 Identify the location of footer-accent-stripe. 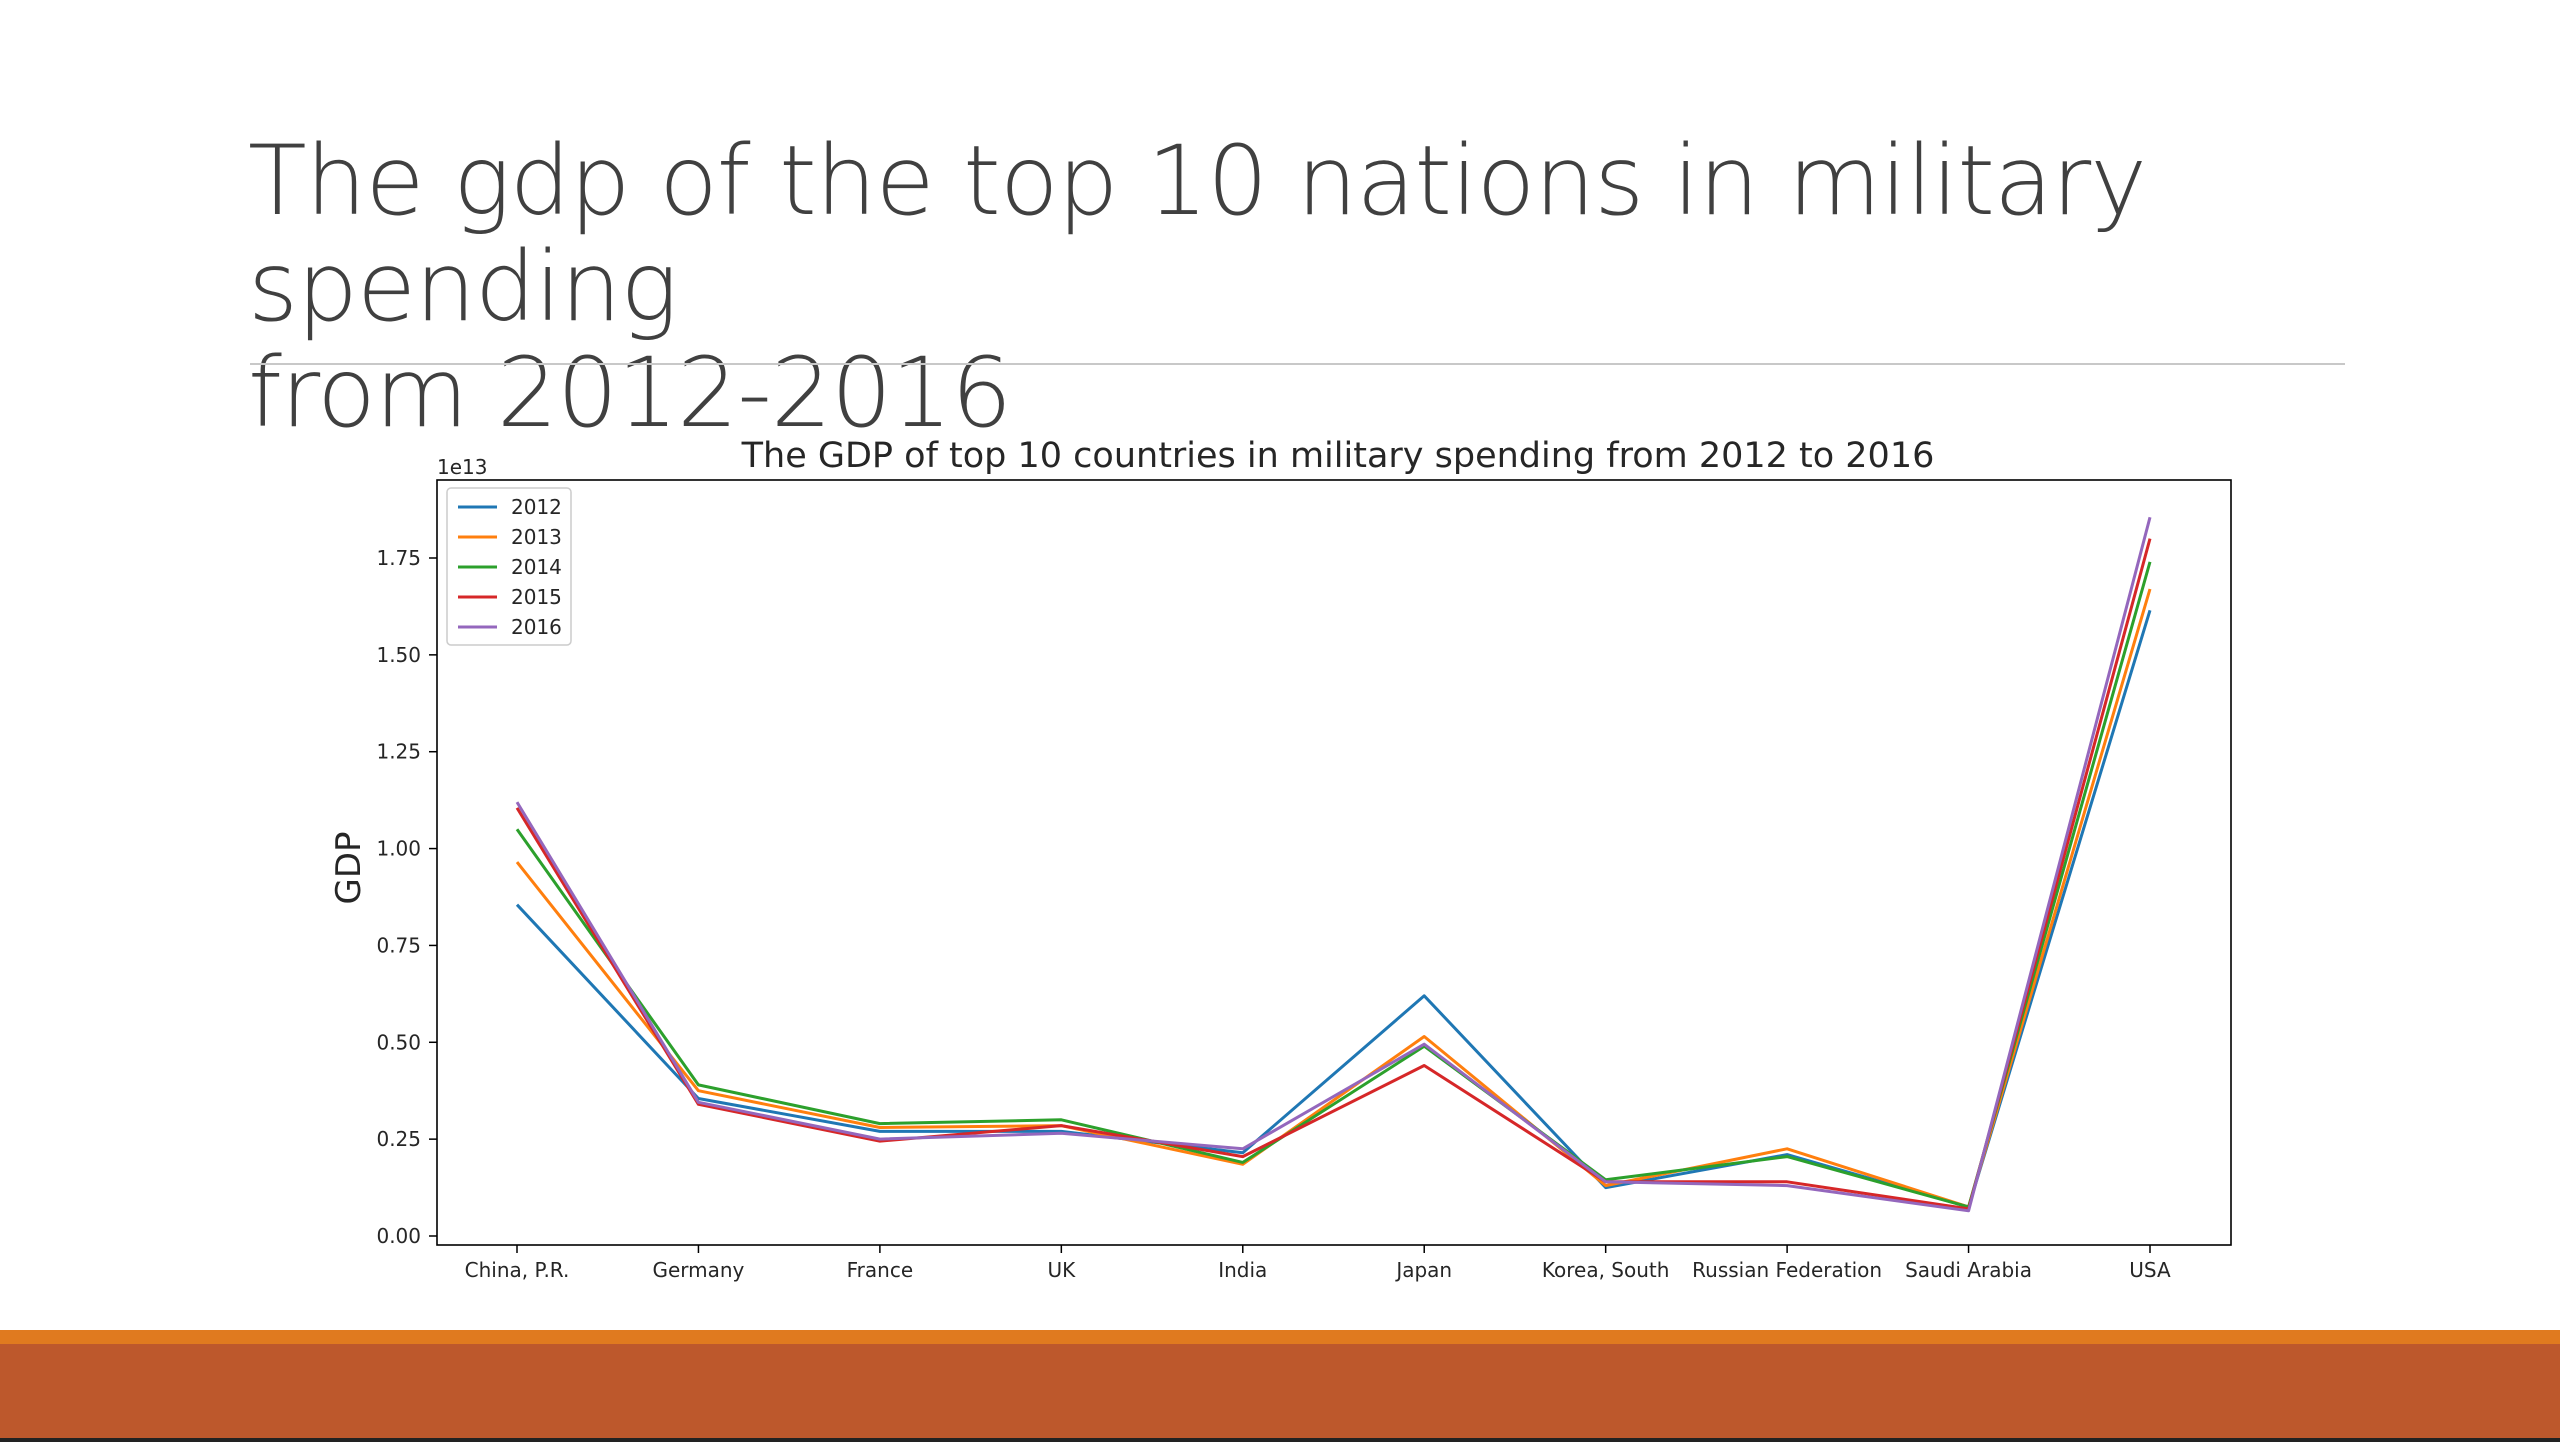
(1280, 1337).